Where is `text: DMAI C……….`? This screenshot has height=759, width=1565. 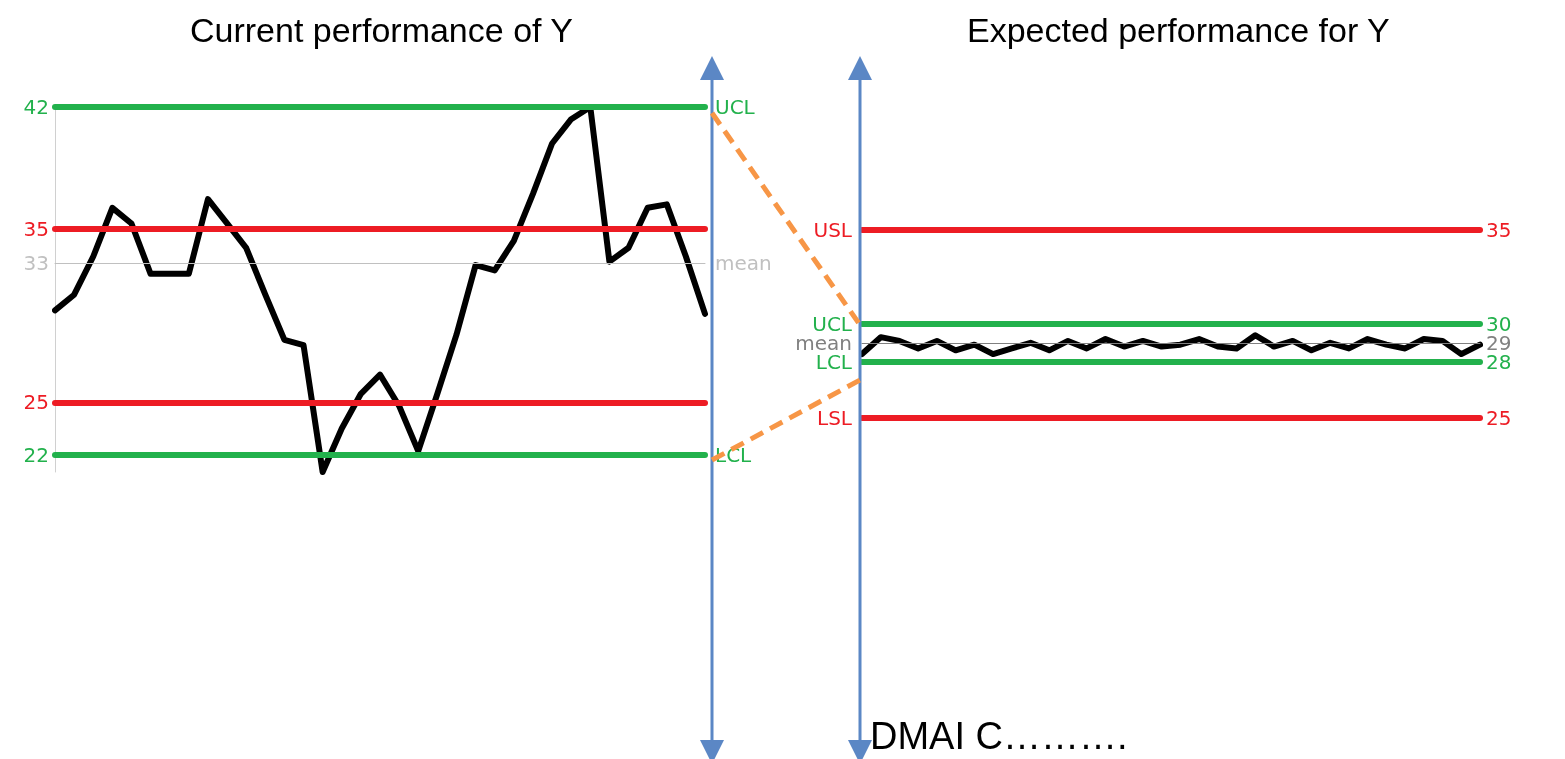
text: DMAI C………. is located at coordinates (999, 736).